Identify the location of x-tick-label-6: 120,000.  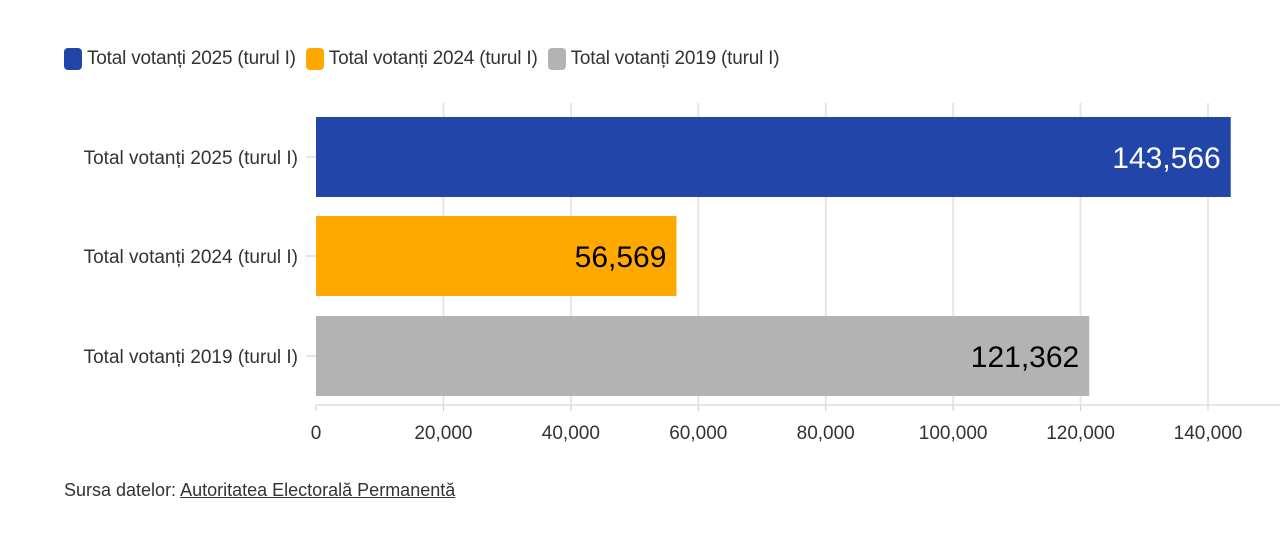
(1080, 433).